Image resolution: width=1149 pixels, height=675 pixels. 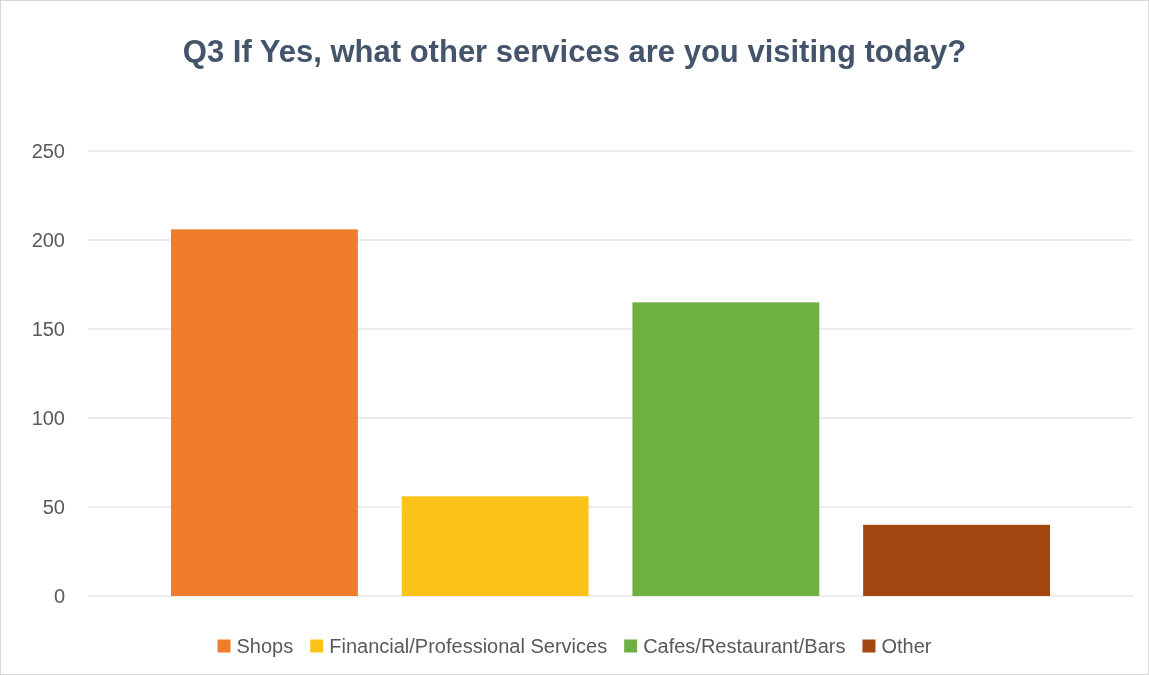 What do you see at coordinates (59, 596) in the screenshot?
I see `y-tick-label: 0` at bounding box center [59, 596].